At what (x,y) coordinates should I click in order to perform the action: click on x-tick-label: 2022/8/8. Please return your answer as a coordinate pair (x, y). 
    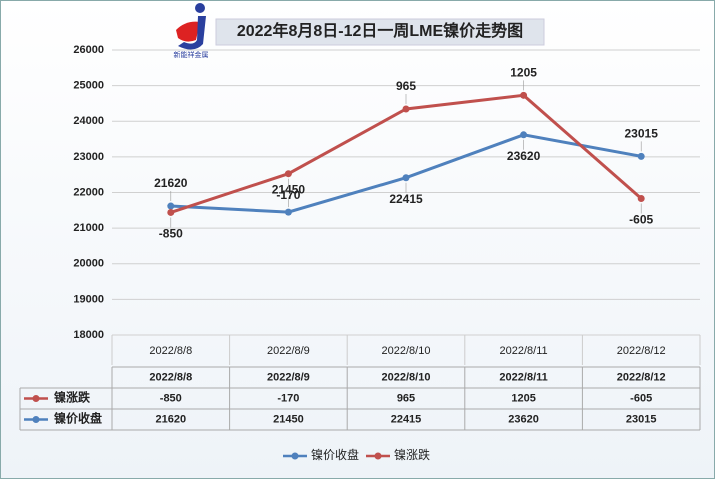
    Looking at the image, I should click on (170, 351).